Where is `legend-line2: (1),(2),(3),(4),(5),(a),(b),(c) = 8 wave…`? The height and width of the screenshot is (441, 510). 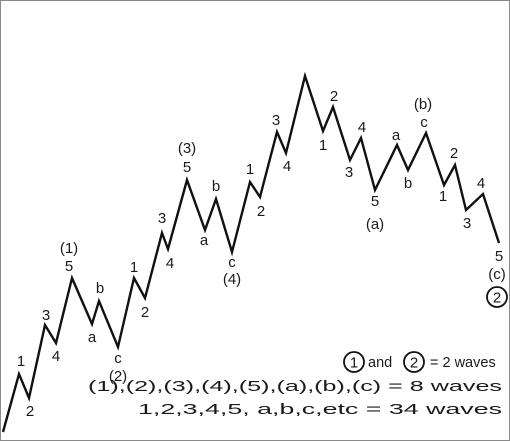 legend-line2: (1),(2),(3),(4),(5),(a),(b),(c) = 8 wave… is located at coordinates (295, 387).